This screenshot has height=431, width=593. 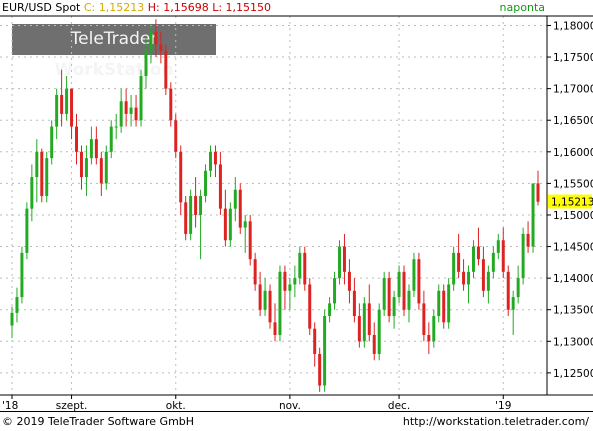 What do you see at coordinates (114, 39) in the screenshot?
I see `logo-text-1: TeleTrader` at bounding box center [114, 39].